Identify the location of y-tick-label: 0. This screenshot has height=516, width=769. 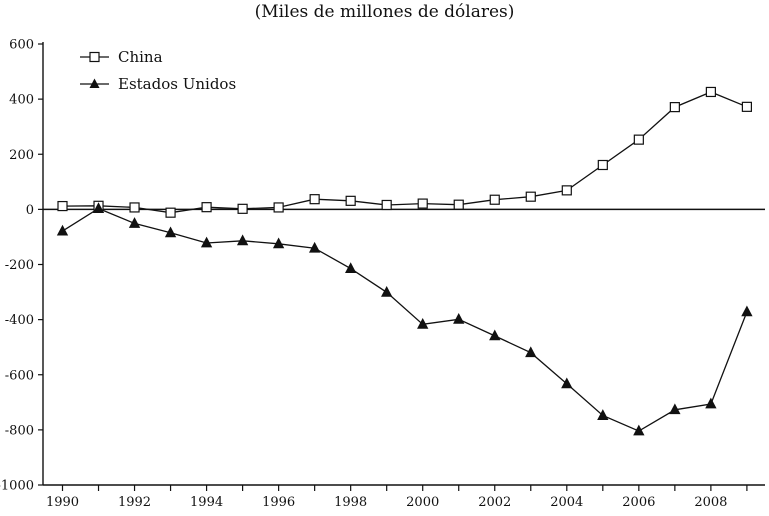
(30, 210).